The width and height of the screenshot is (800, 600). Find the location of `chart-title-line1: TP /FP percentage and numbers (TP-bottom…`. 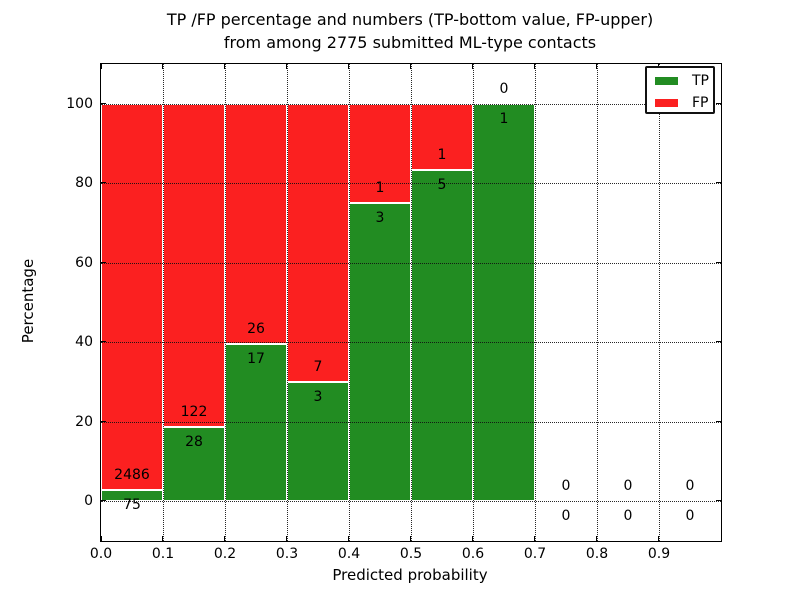

chart-title-line1: TP /FP percentage and numbers (TP-bottom… is located at coordinates (410, 19).